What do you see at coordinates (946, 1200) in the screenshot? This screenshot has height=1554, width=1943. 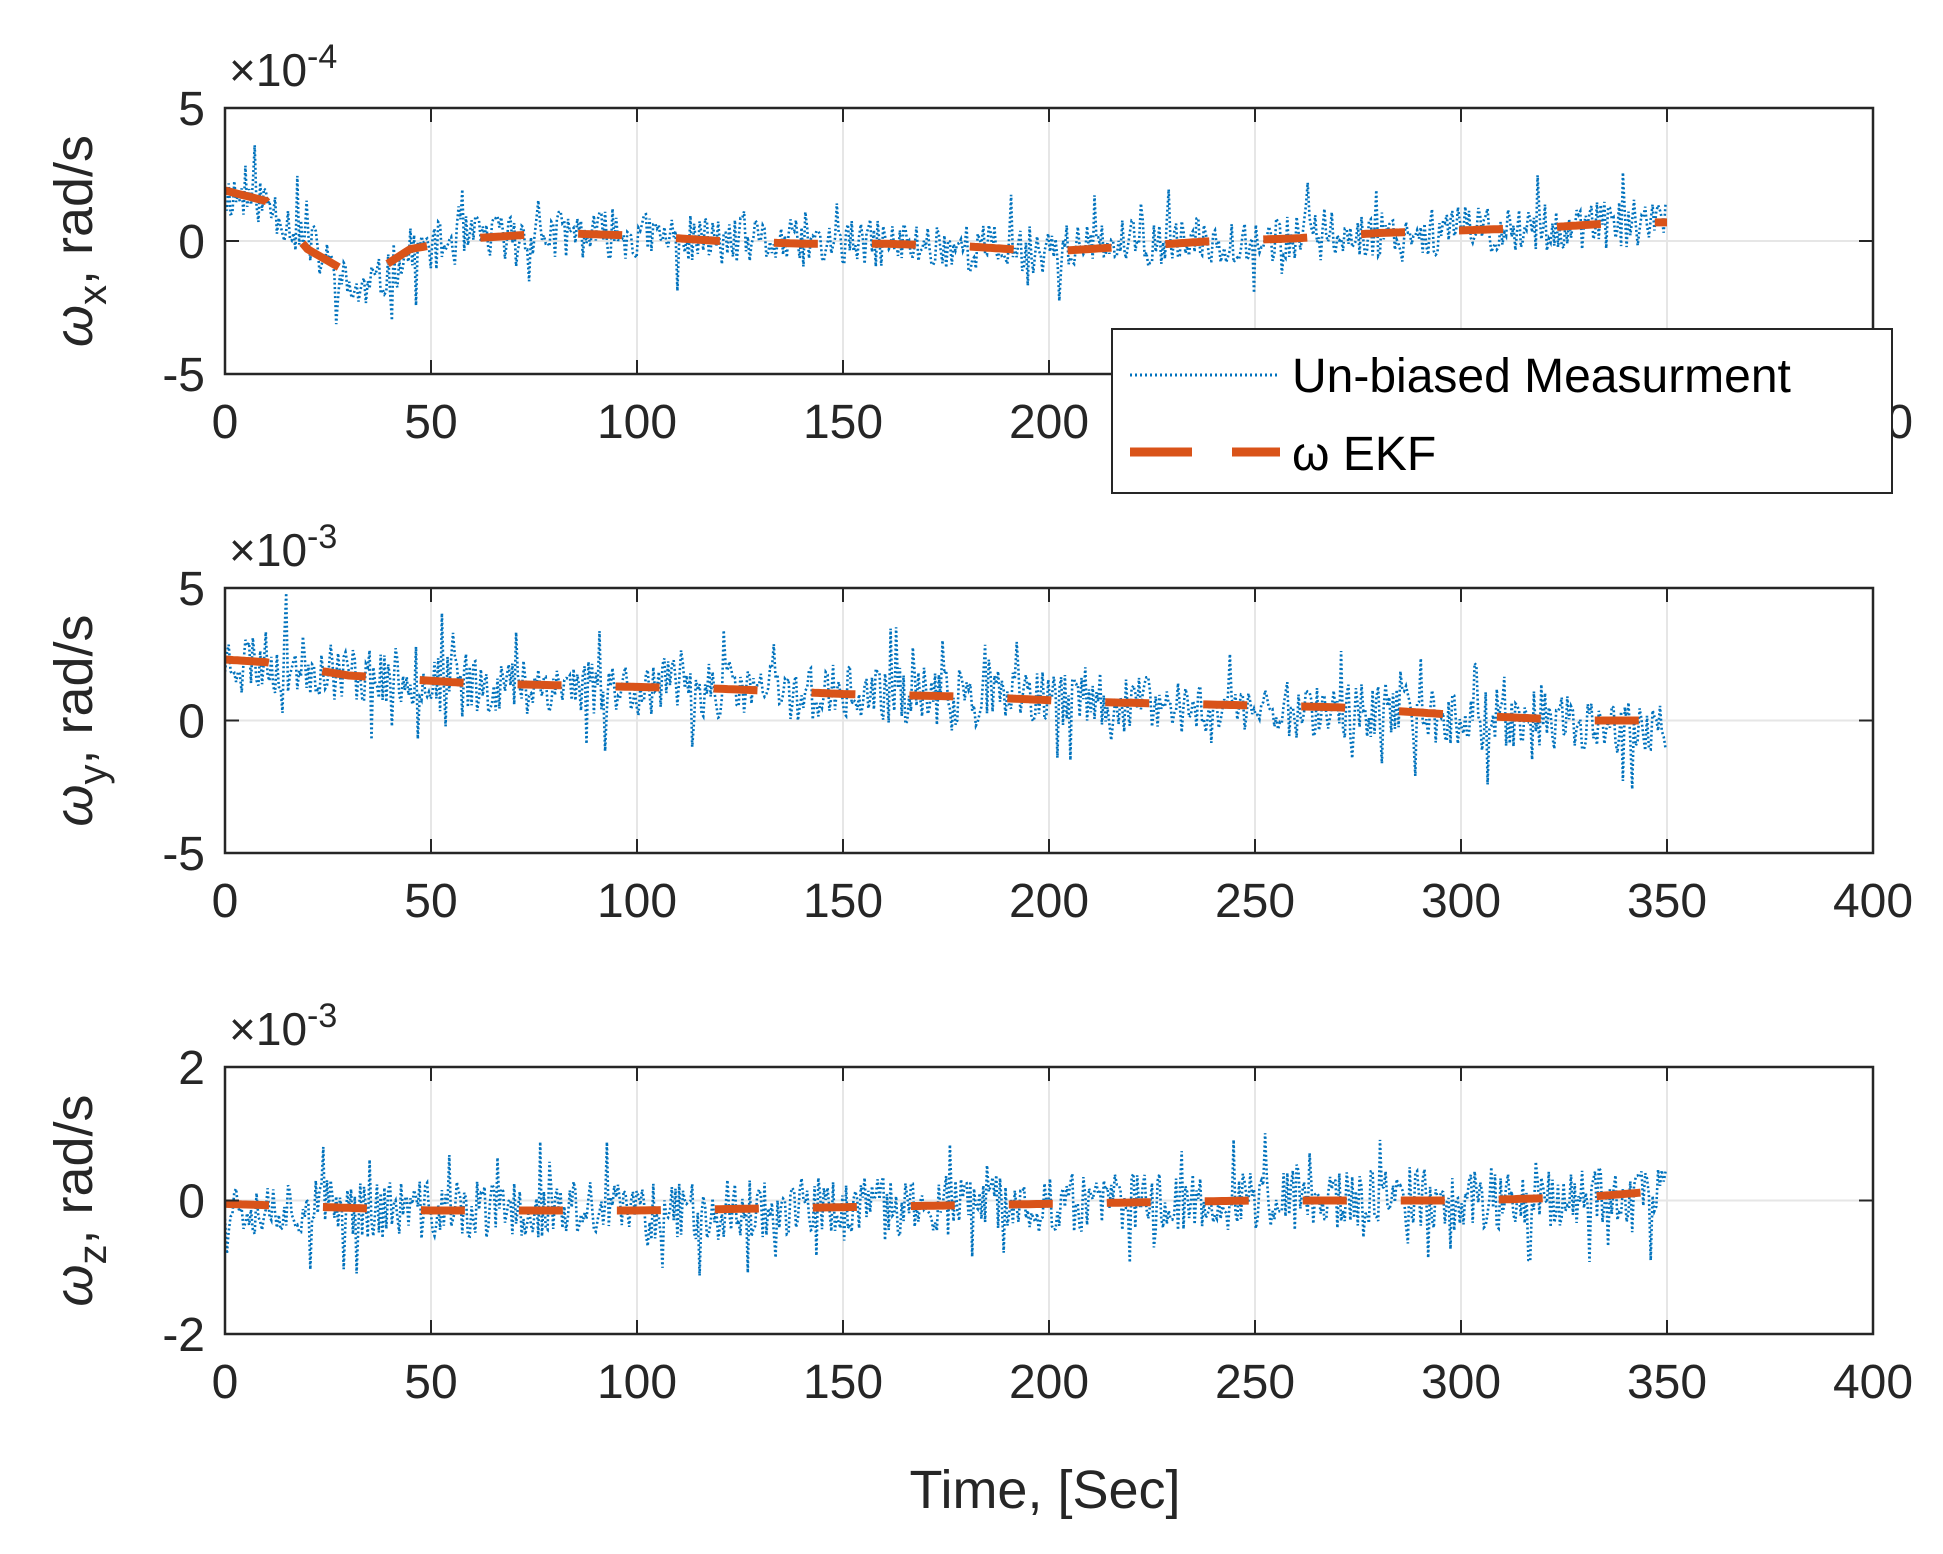 I see `series-ekf-omega-z` at bounding box center [946, 1200].